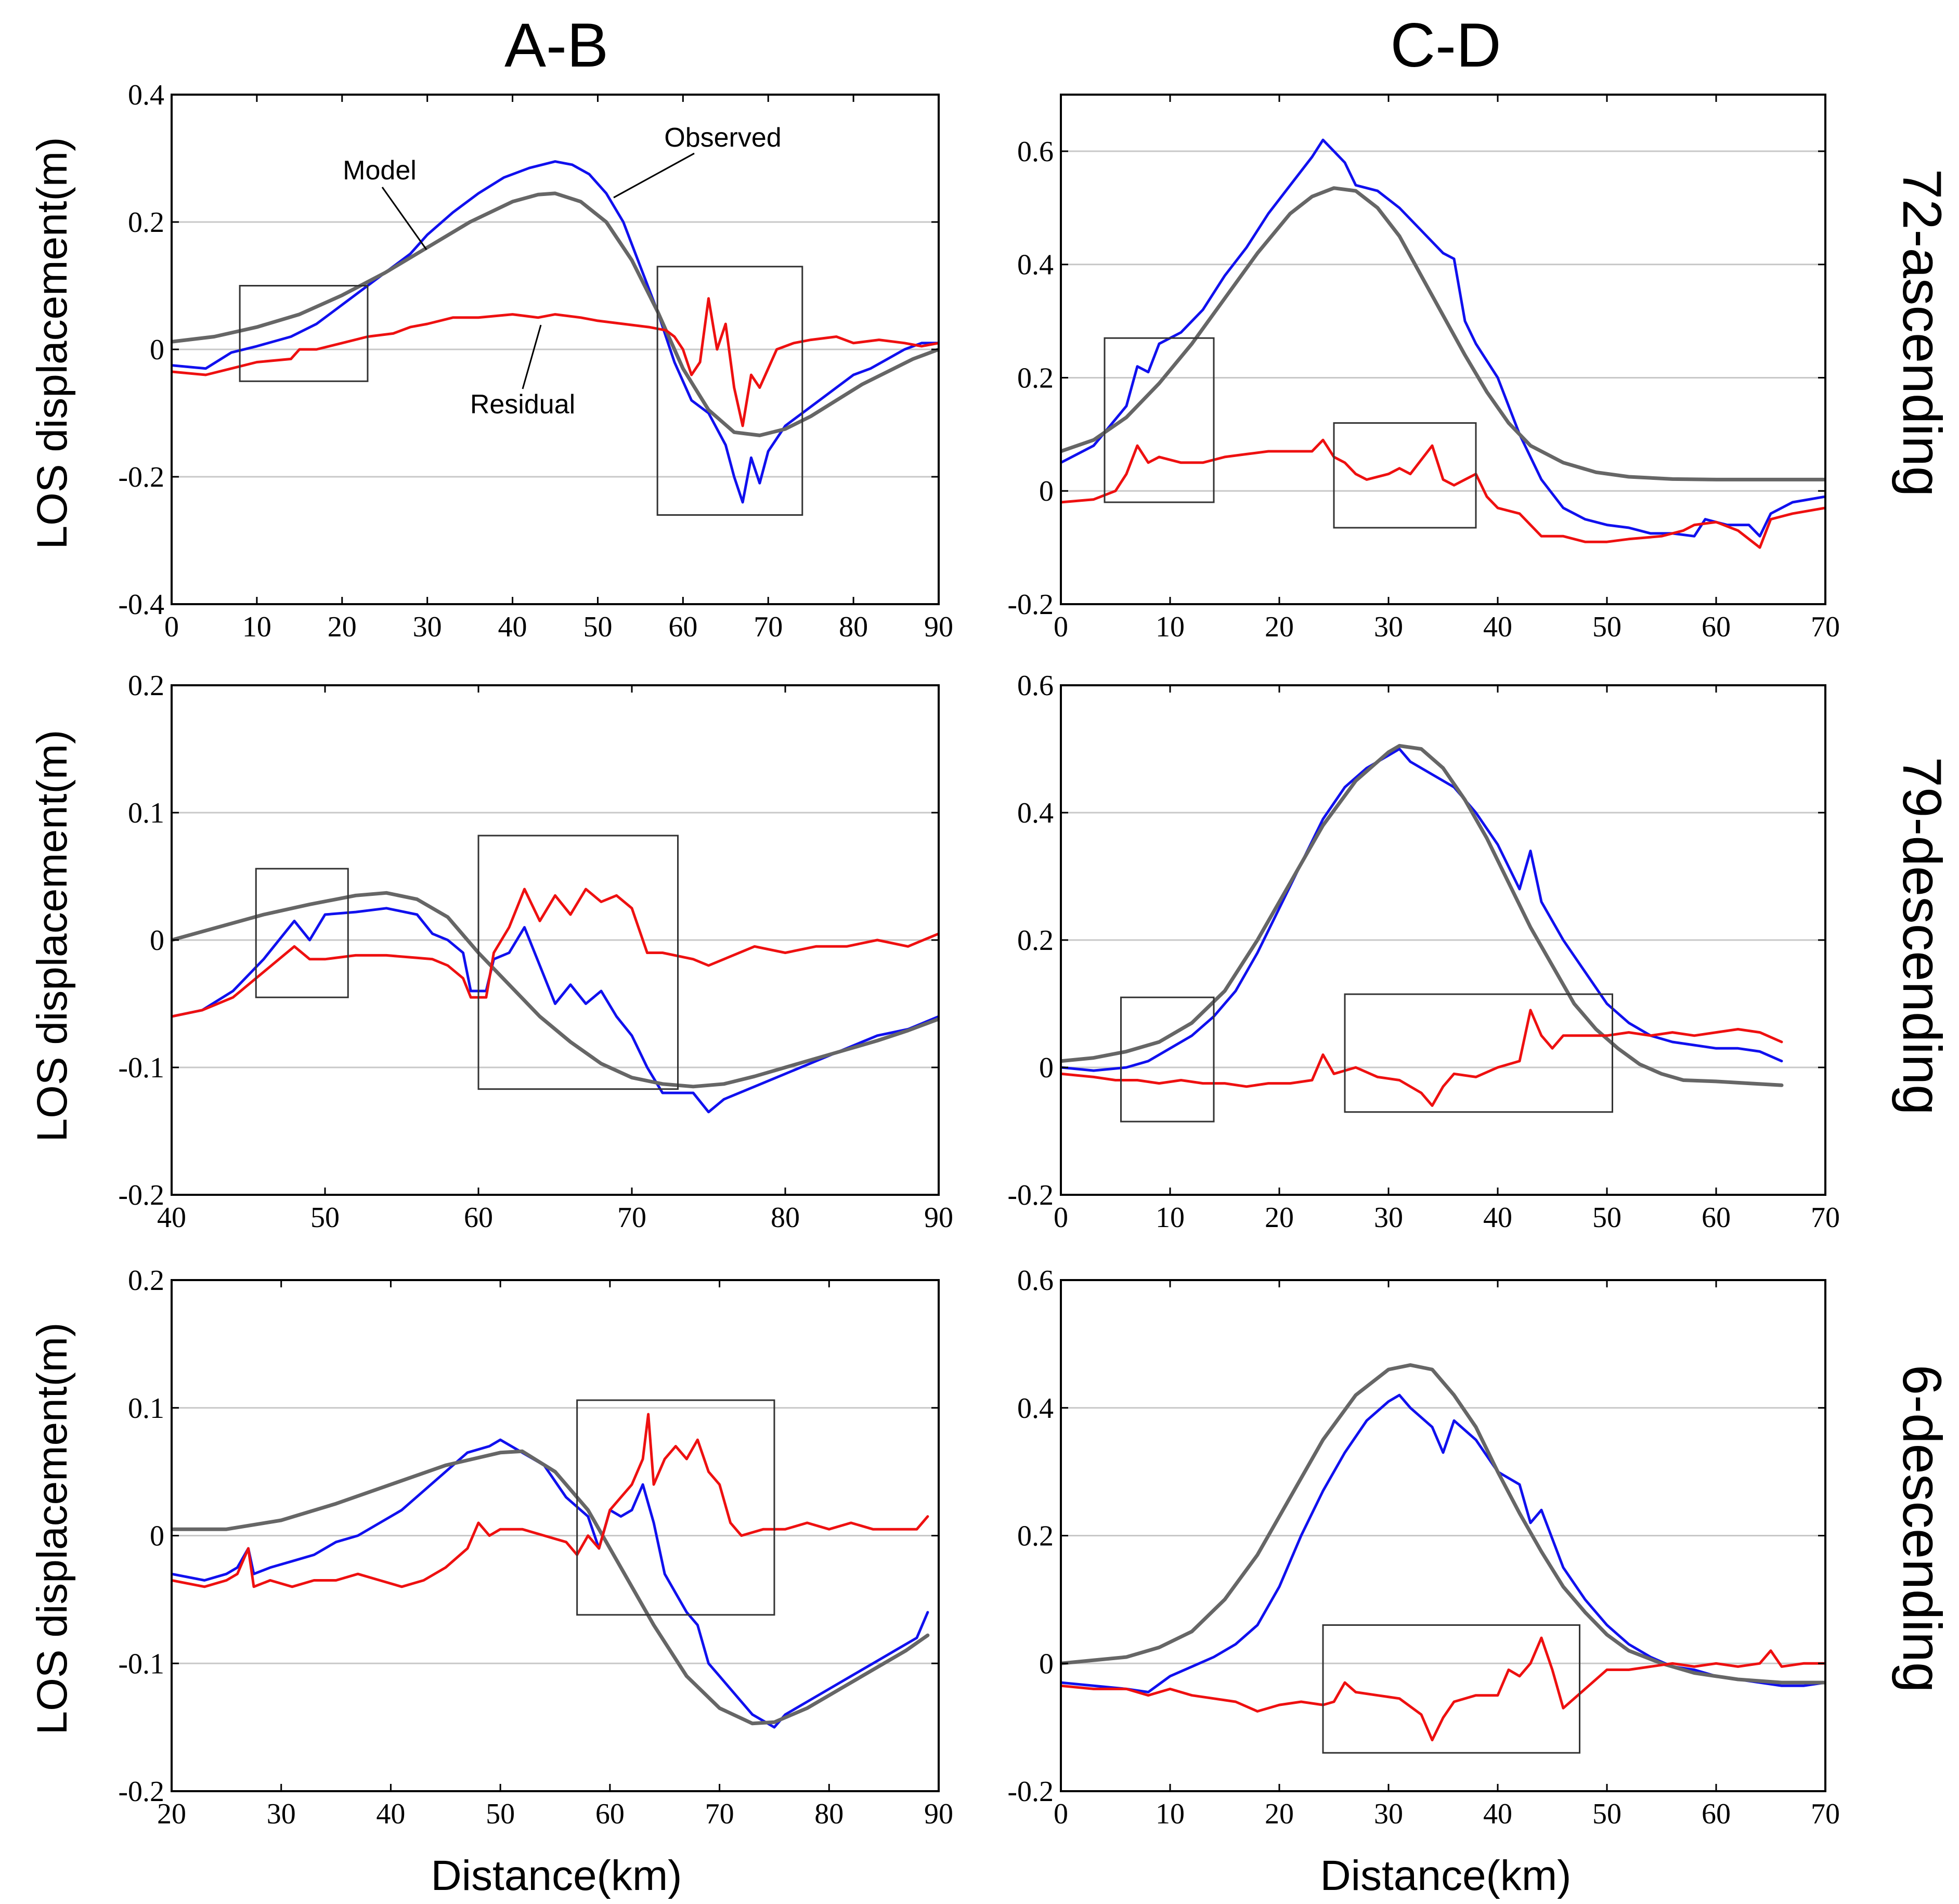  What do you see at coordinates (53, 343) in the screenshot?
I see `y-axis-label-row1: LOS displacement(m)` at bounding box center [53, 343].